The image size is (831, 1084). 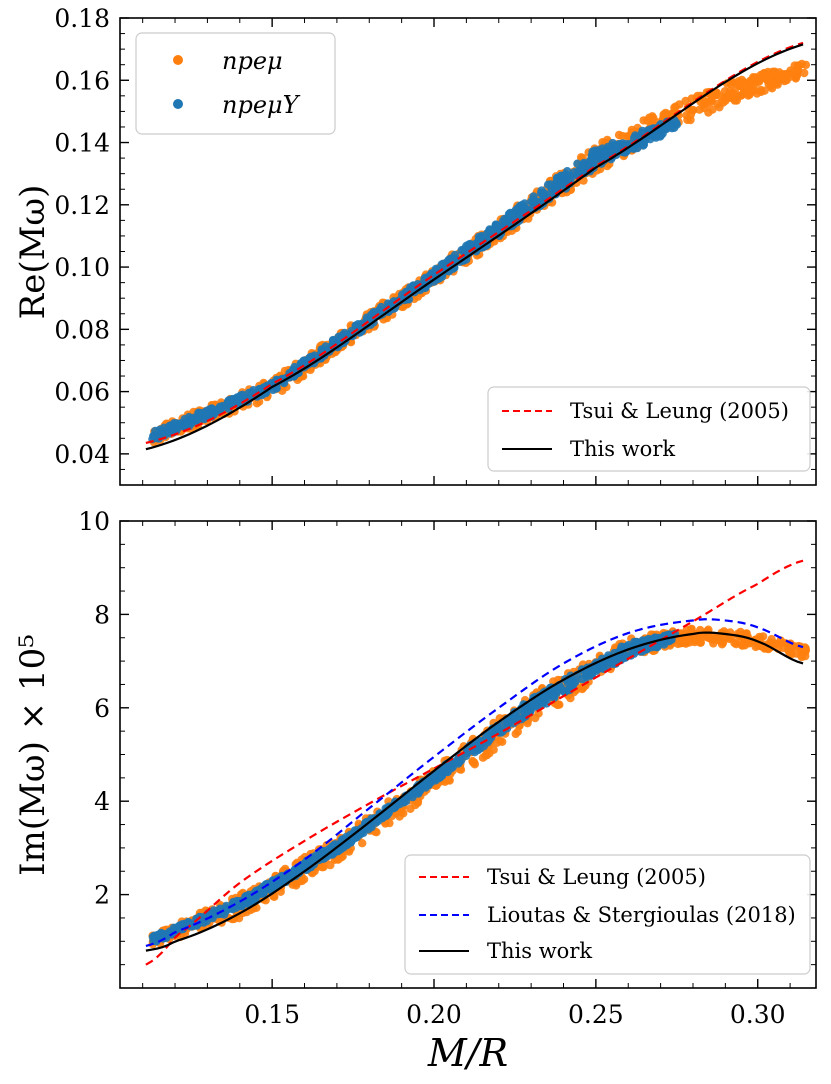 I want to click on bottom-y-tick-label: 8, so click(x=102, y=614).